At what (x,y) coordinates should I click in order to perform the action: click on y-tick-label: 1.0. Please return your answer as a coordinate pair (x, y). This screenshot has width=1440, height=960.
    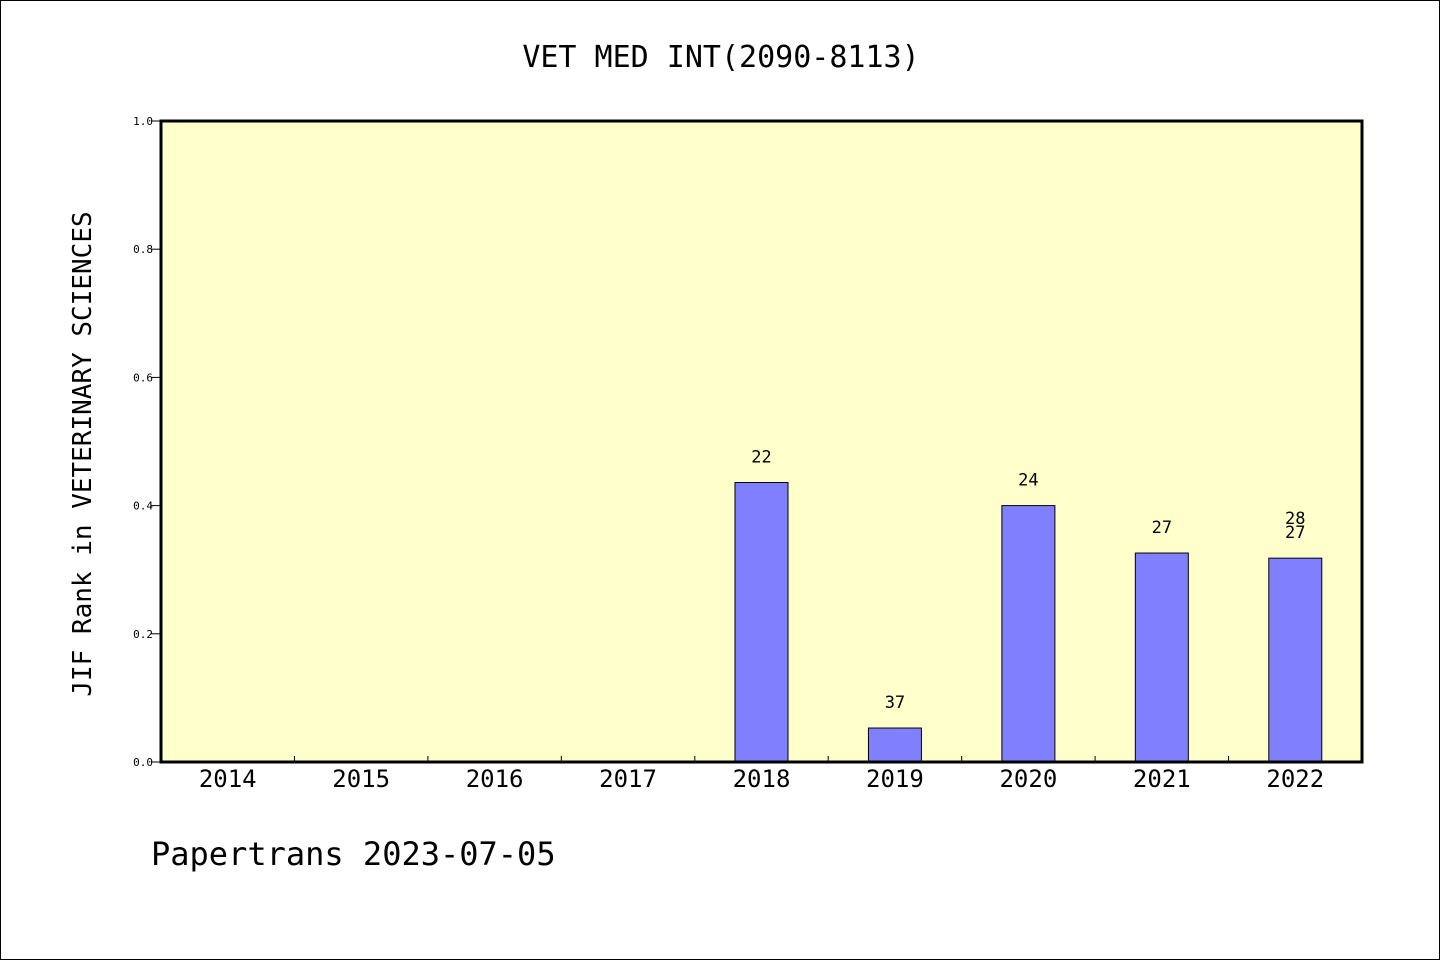
    Looking at the image, I should click on (143, 121).